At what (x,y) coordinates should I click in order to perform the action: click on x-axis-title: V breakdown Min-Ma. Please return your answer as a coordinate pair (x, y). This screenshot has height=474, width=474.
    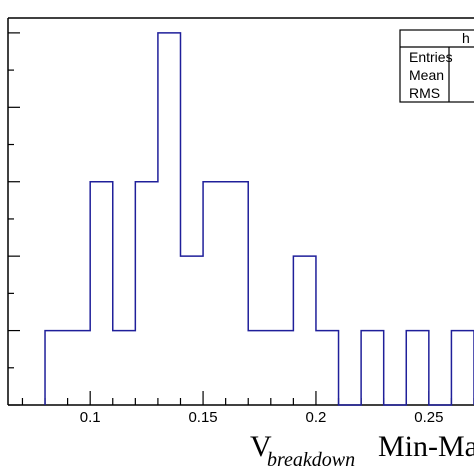
    Looking at the image, I should click on (362, 450).